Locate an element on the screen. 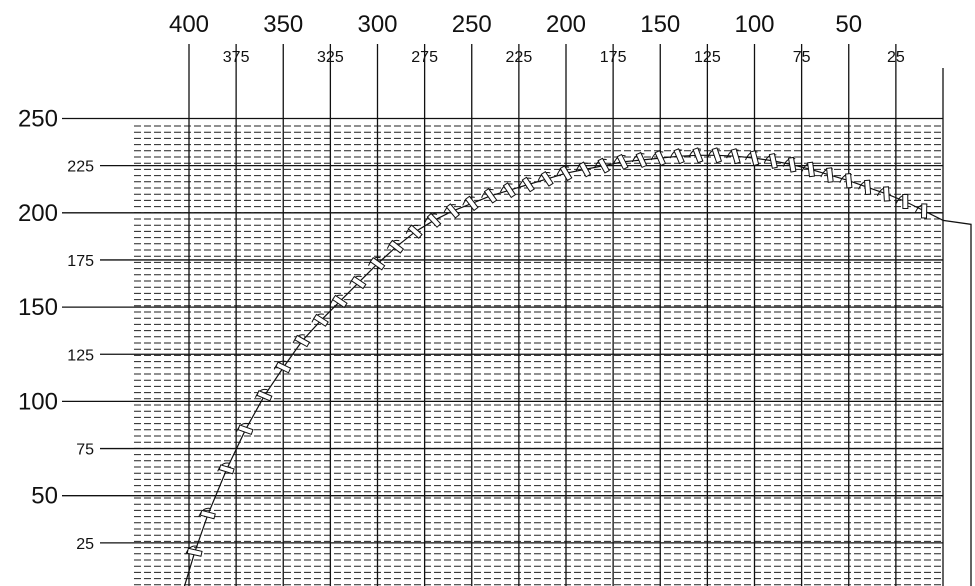 This screenshot has height=586, width=975. x-tick-label: 50 is located at coordinates (848, 24).